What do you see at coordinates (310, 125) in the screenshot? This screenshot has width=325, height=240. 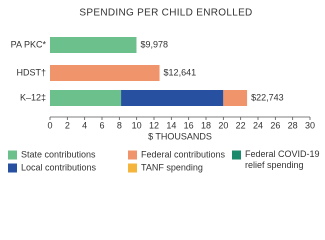 I see `x-tick-label: 30` at bounding box center [310, 125].